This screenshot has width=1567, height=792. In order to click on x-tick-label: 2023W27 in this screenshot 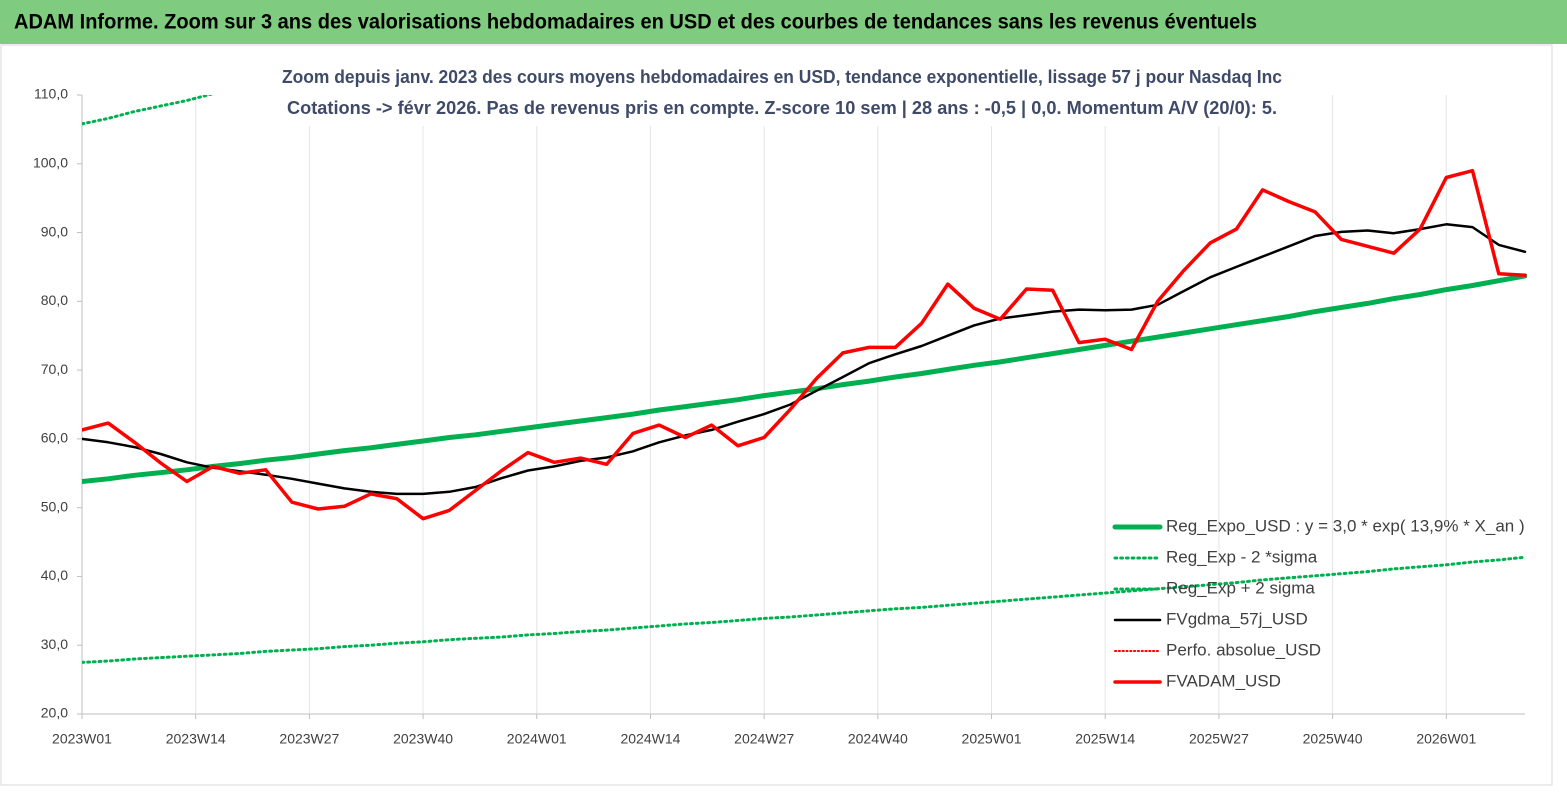, I will do `click(309, 739)`.